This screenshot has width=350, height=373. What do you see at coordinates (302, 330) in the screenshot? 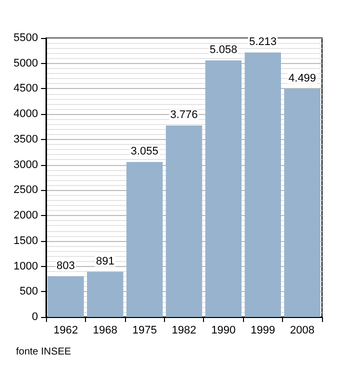
I see `x-tick-label: 2008` at bounding box center [302, 330].